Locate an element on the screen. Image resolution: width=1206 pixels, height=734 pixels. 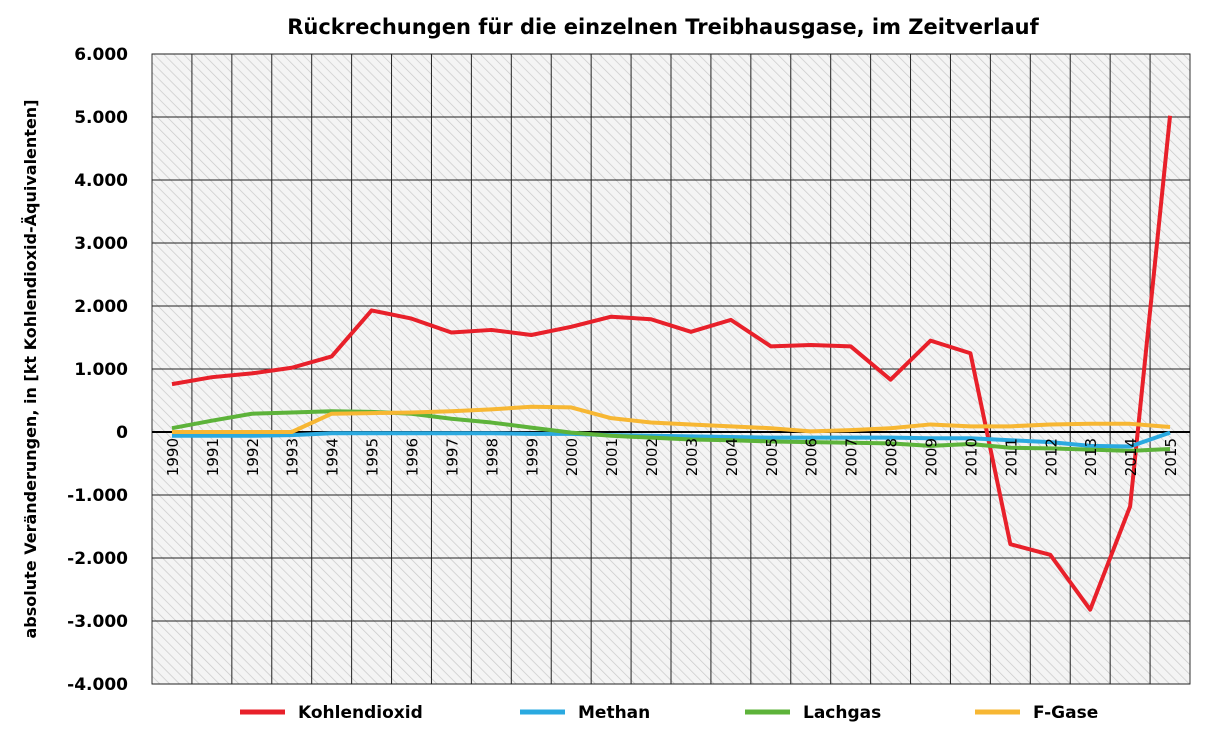
x-tick-label: 2001 is located at coordinates (612, 457).